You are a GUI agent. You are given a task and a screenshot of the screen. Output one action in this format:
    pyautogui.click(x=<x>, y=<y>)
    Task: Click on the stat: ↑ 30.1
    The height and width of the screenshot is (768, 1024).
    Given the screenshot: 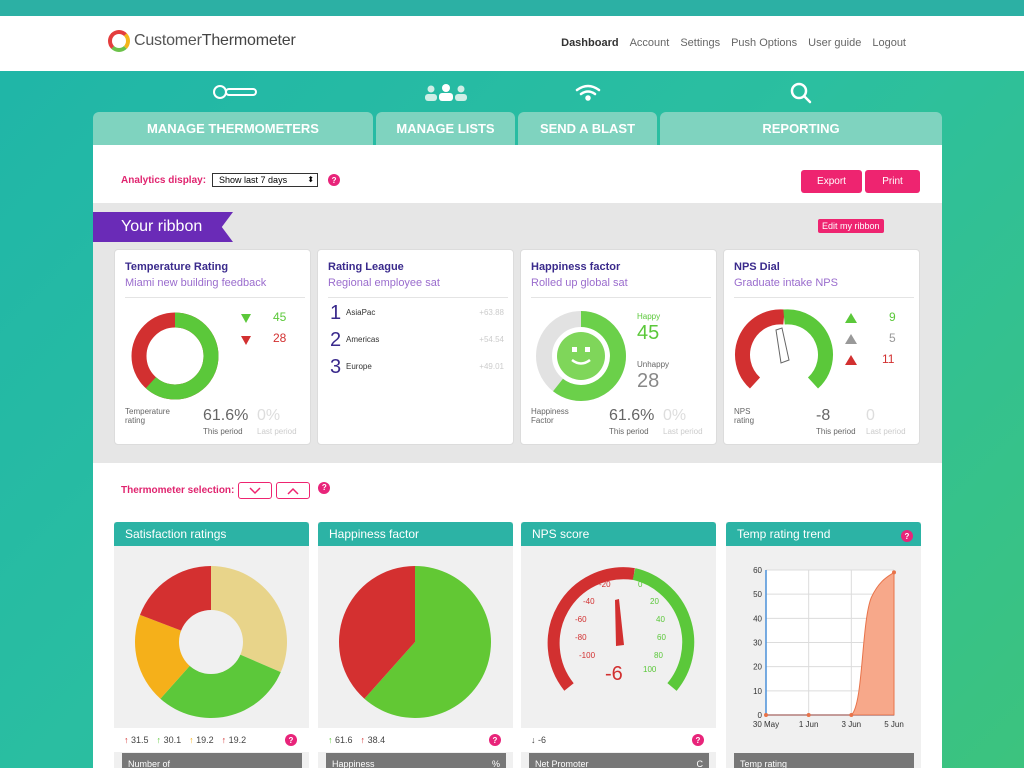 What is the action you would take?
    pyautogui.click(x=169, y=740)
    